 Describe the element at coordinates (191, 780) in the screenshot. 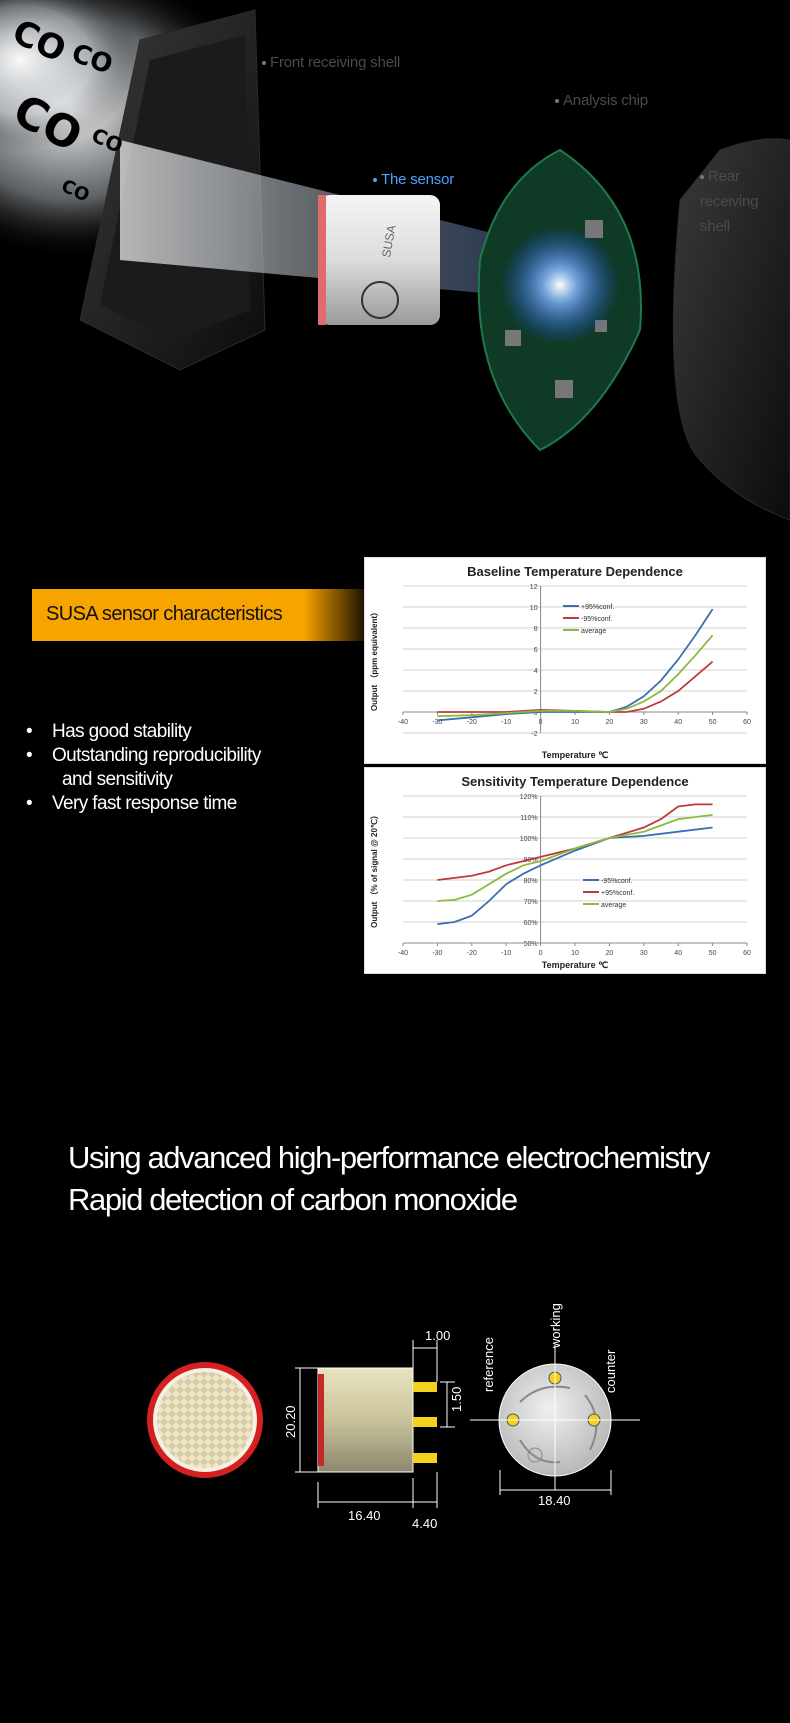

I see `feature-item-continuation: and sensitivity` at that location.